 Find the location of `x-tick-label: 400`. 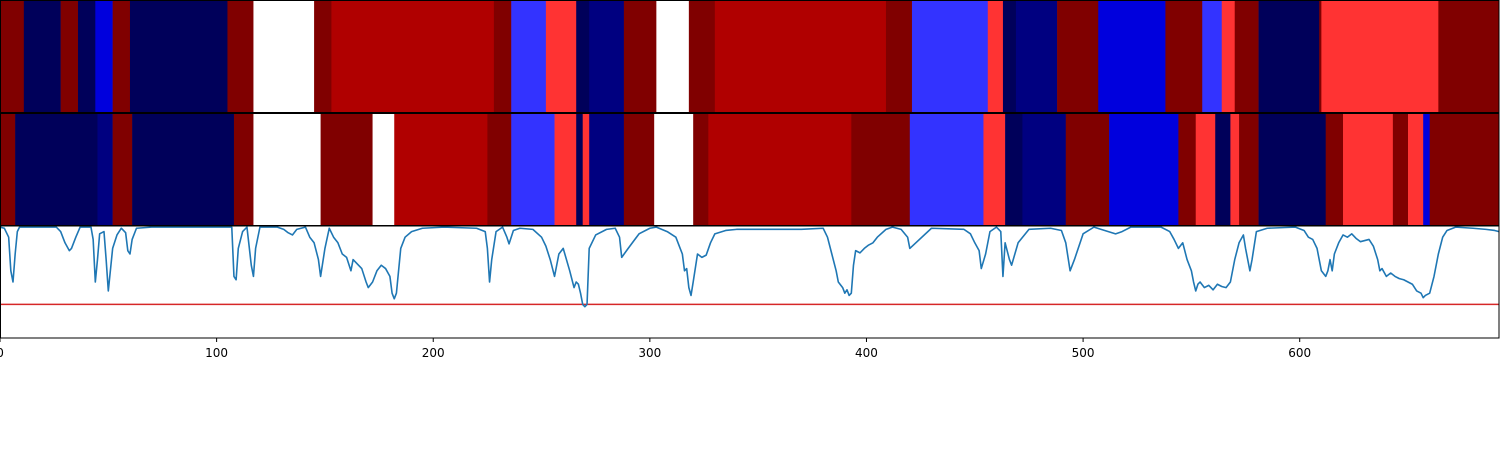

x-tick-label: 400 is located at coordinates (866, 353).